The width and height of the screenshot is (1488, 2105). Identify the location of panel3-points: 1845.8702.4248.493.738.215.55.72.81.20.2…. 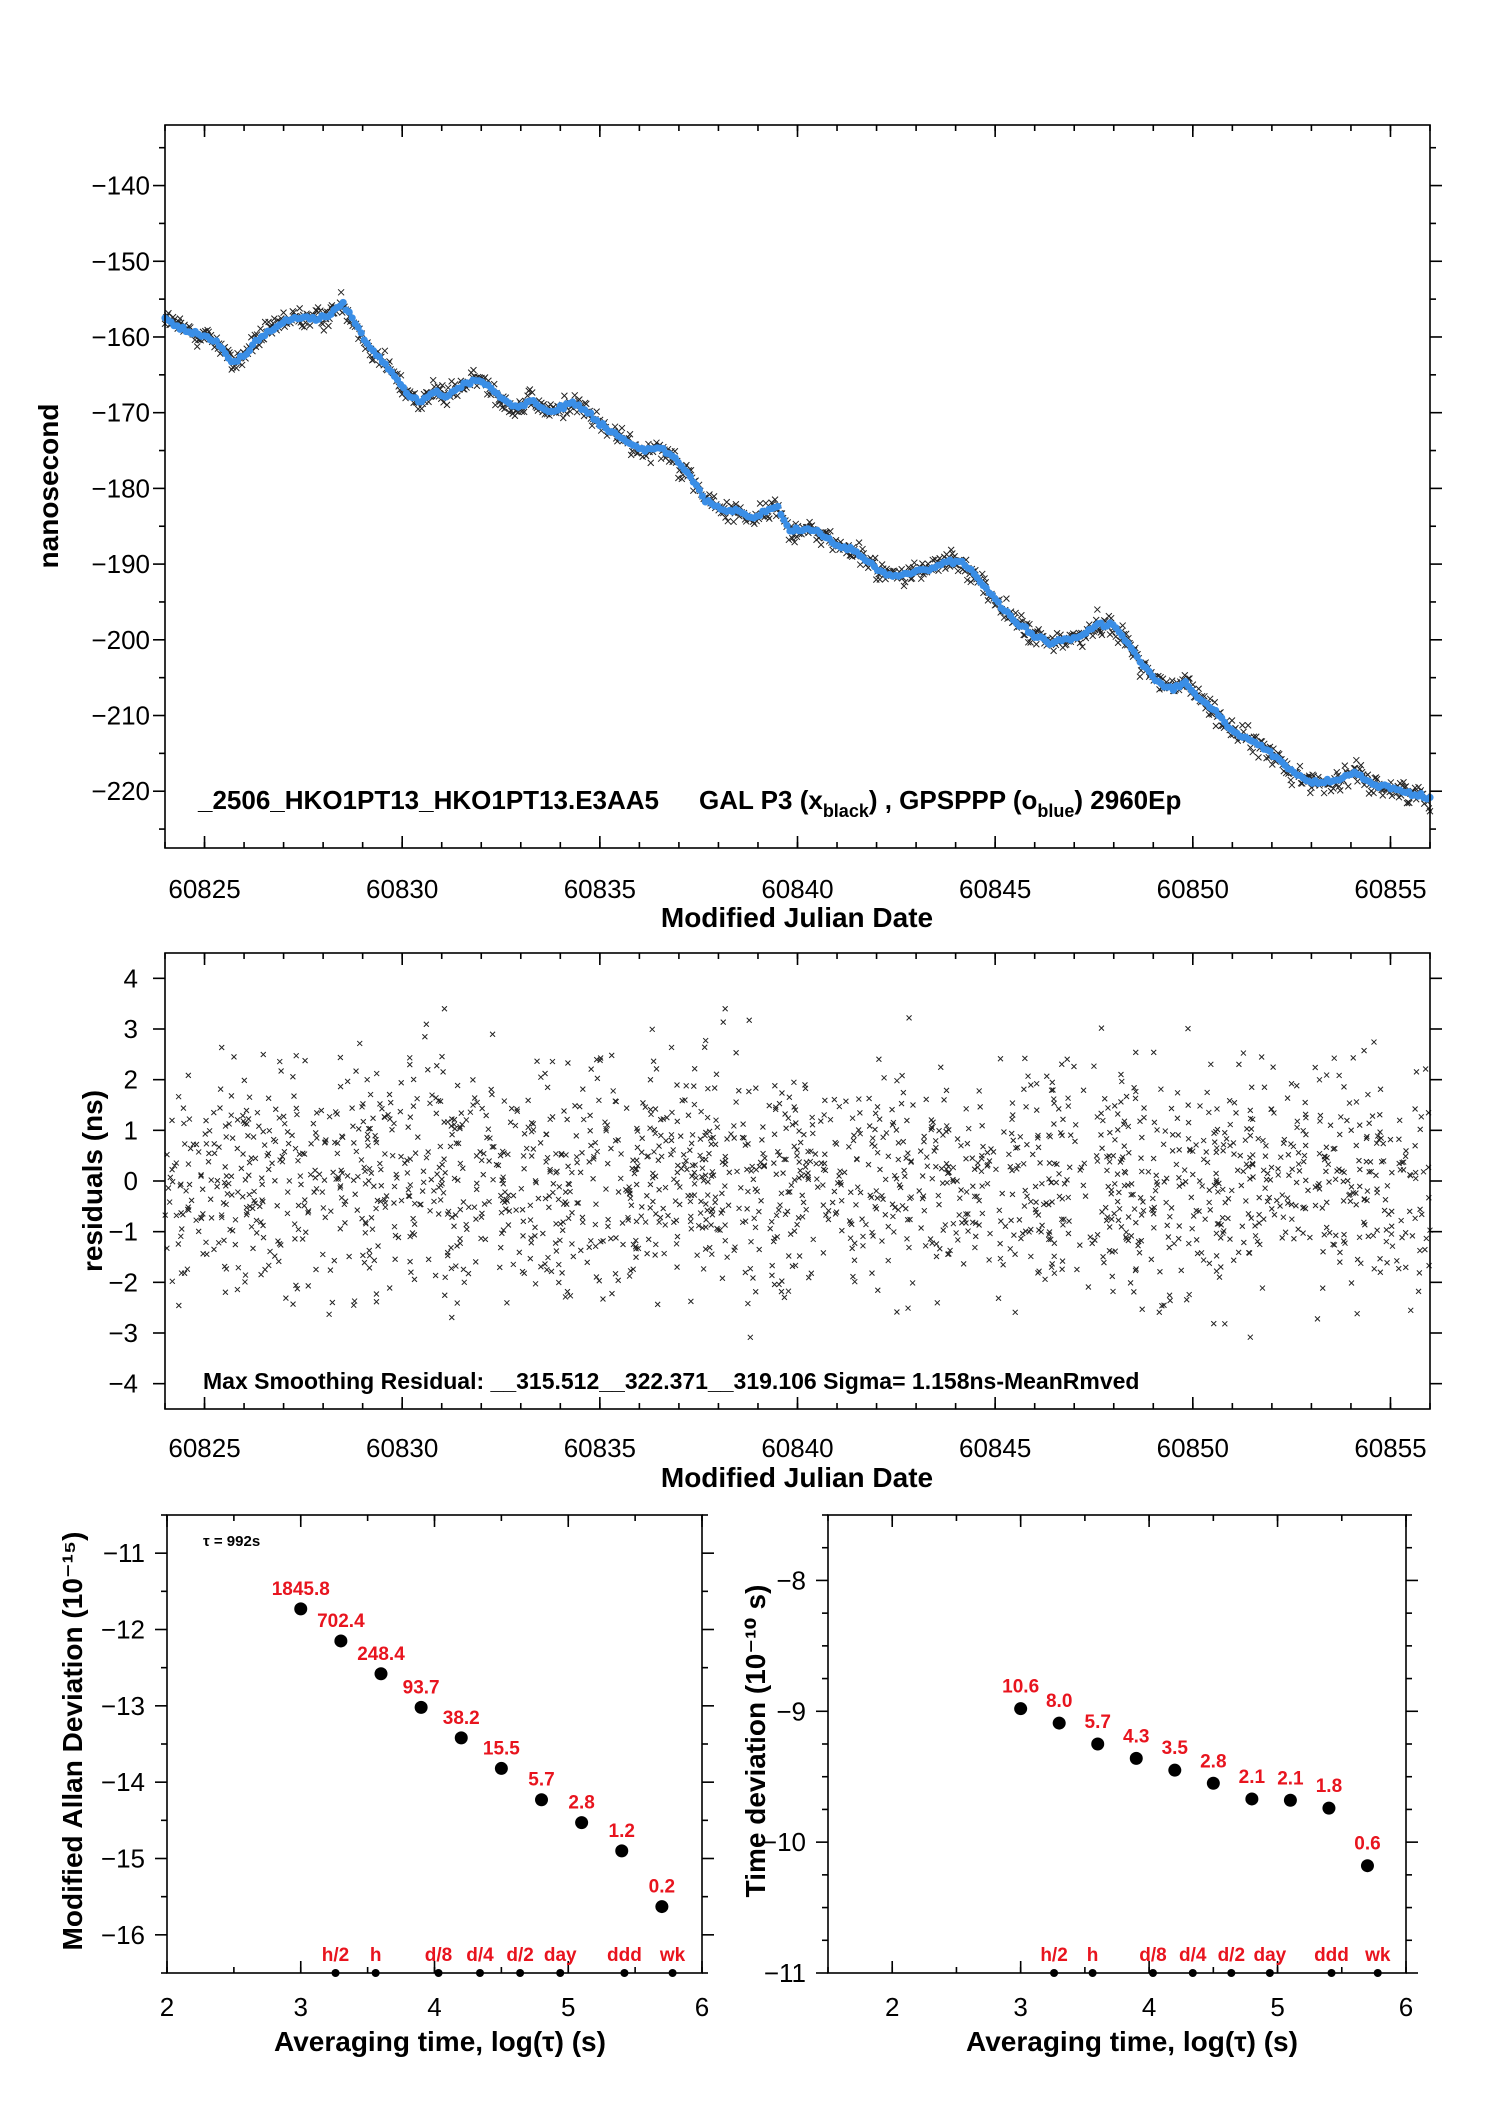
(479, 1778).